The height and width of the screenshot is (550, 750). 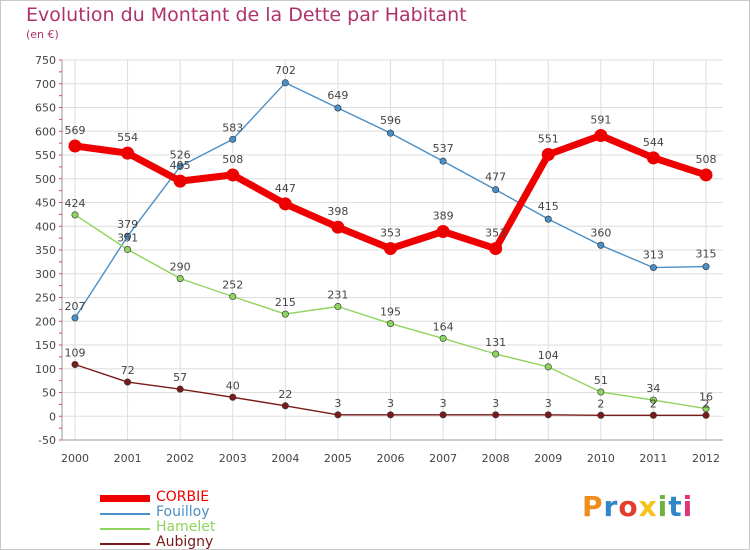 What do you see at coordinates (45, 131) in the screenshot?
I see `y-tick-label: 600` at bounding box center [45, 131].